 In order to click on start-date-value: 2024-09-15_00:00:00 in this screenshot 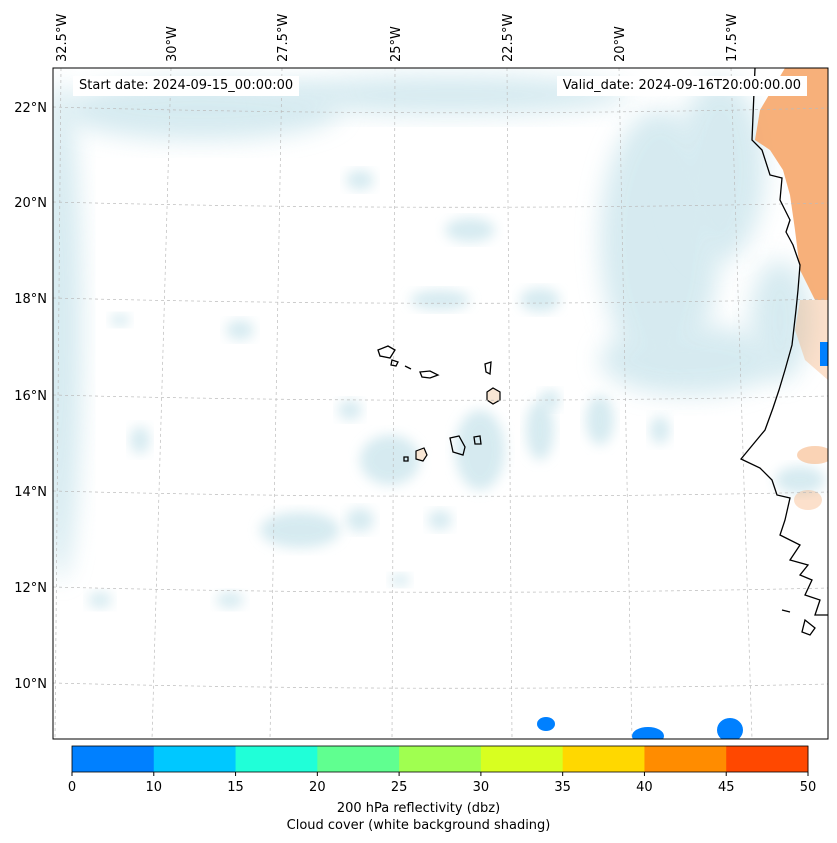, I will do `click(223, 85)`.